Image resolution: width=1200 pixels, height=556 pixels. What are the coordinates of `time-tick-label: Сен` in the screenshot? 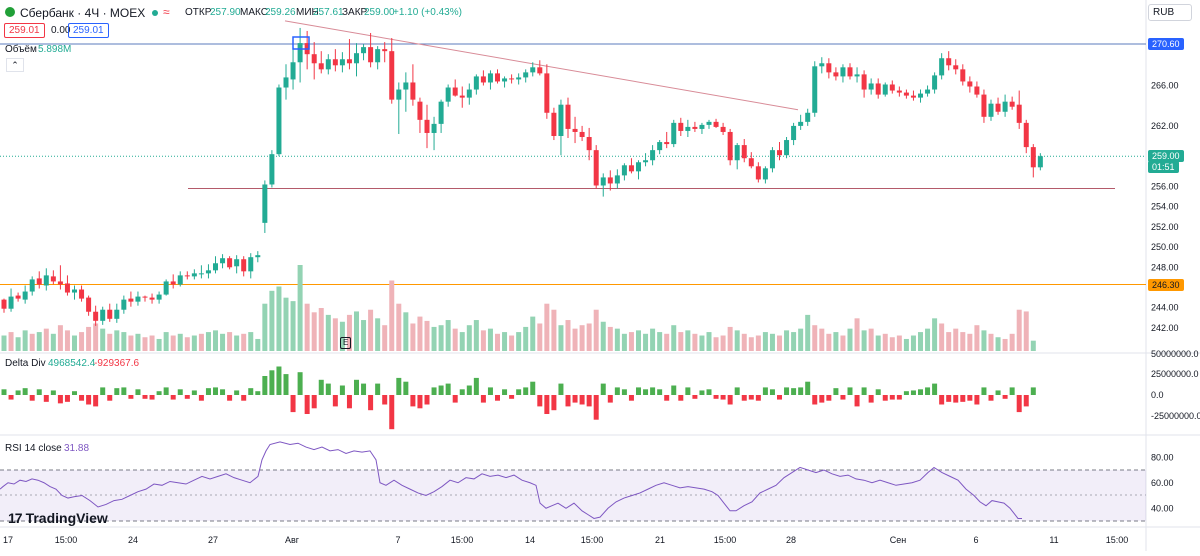 It's located at (898, 540).